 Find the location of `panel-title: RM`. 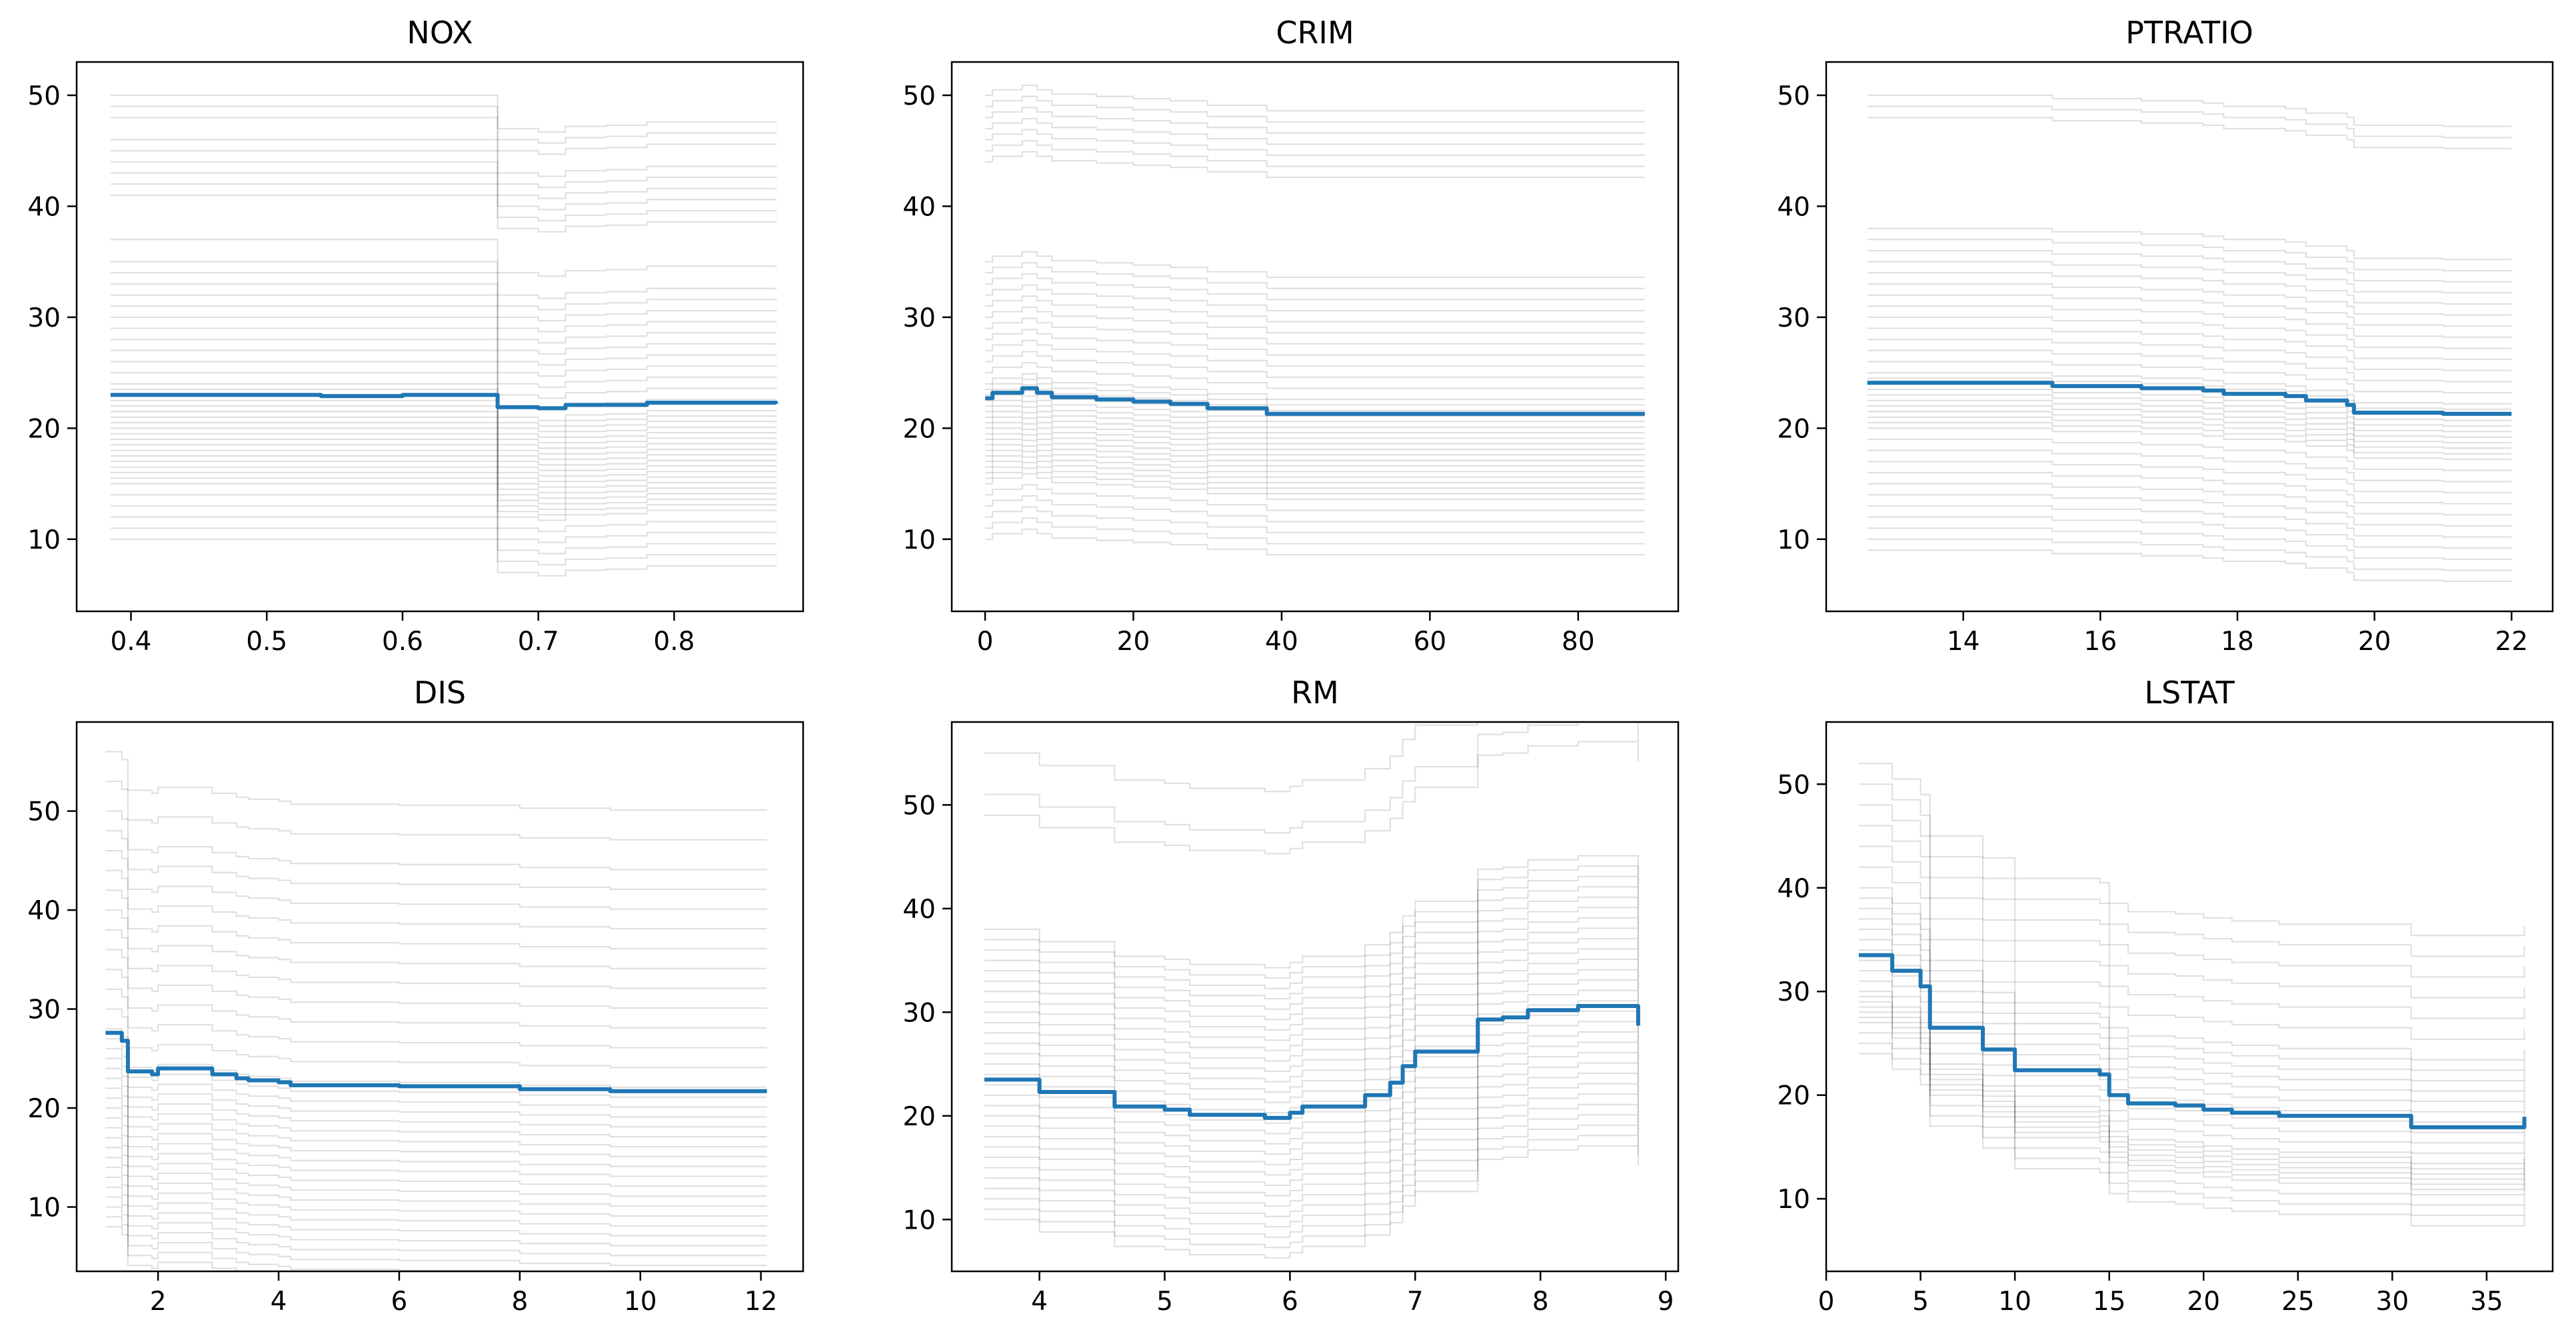

panel-title: RM is located at coordinates (1315, 693).